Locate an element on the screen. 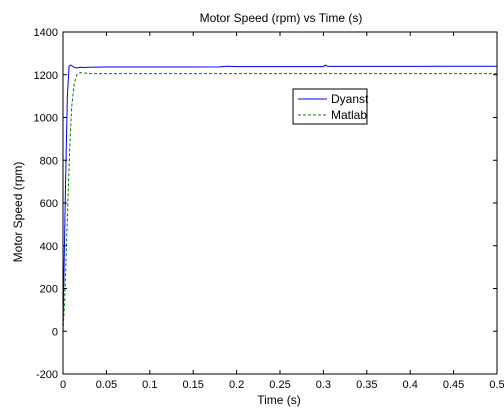 The width and height of the screenshot is (504, 411). legend: Dyanst Matlab is located at coordinates (330, 106).